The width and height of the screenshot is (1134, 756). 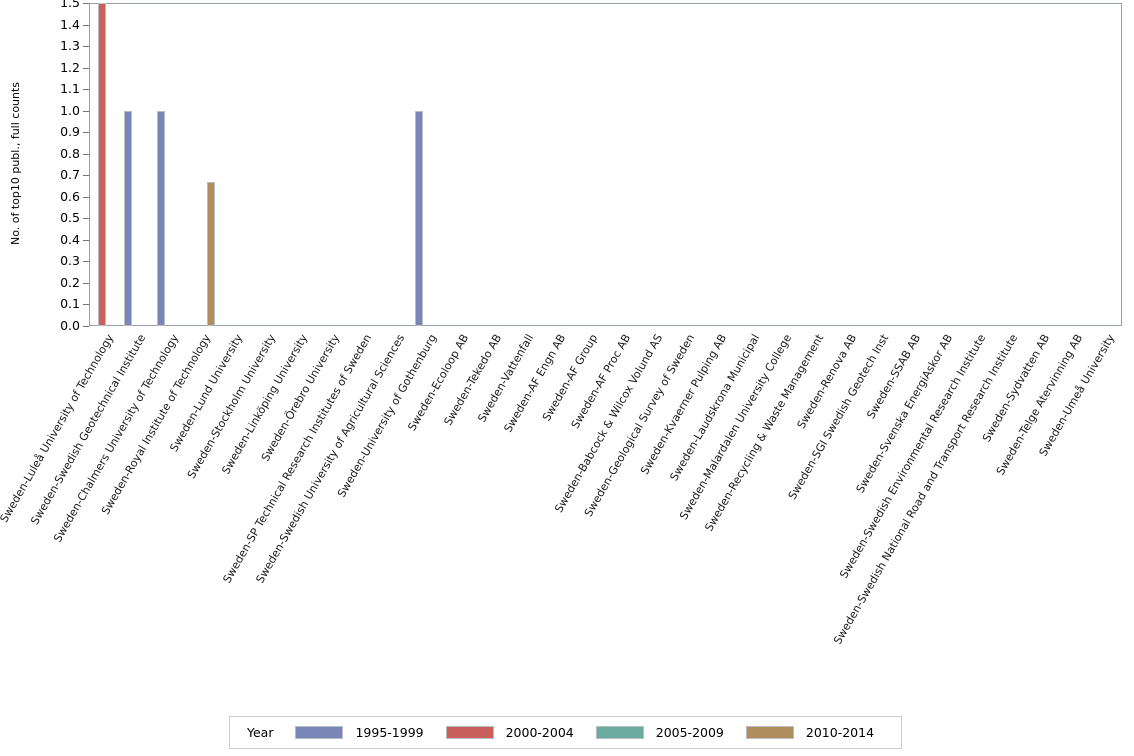 What do you see at coordinates (300, 398) in the screenshot?
I see `x-axis-tick-label-text: Sweden-Örebro University` at bounding box center [300, 398].